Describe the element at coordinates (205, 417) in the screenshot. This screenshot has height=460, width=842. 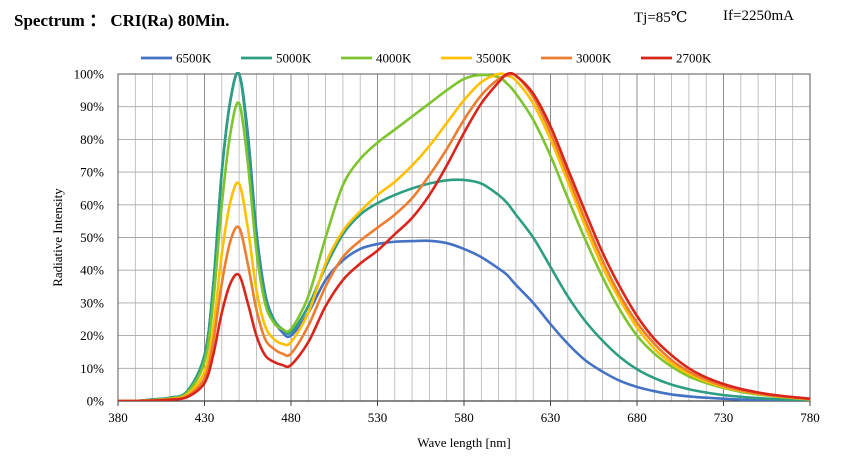
I see `x-tick-label: 430` at that location.